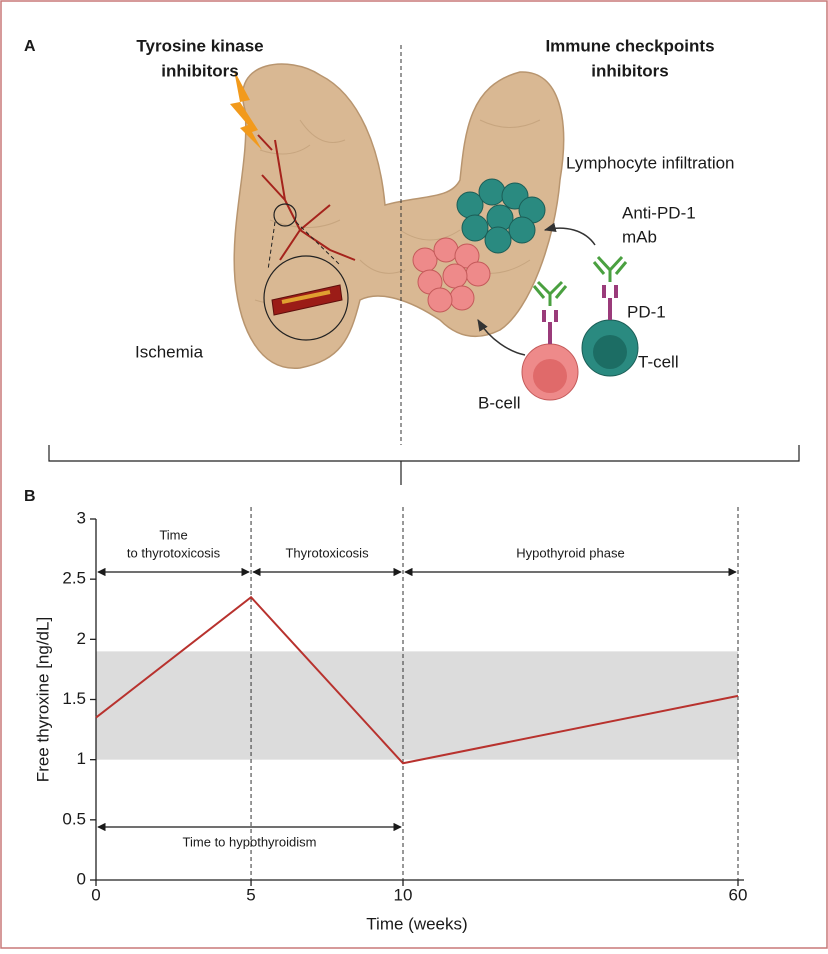 This screenshot has width=828, height=954. Describe the element at coordinates (417, 705) in the screenshot. I see `normal-range` at that location.